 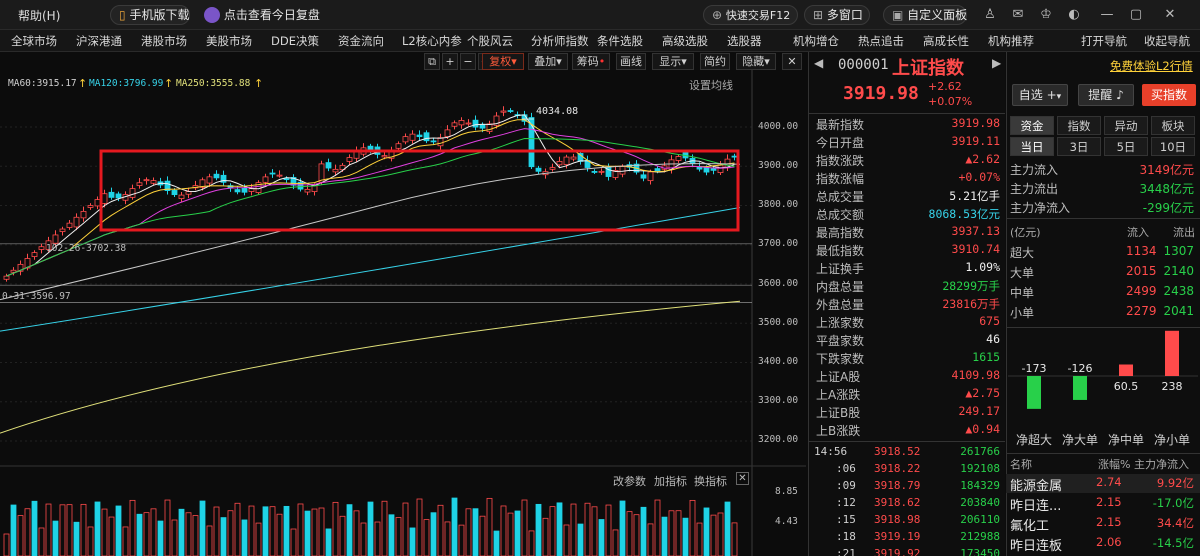 What do you see at coordinates (792, 61) in the screenshot?
I see `close-chart-icon: ✕` at bounding box center [792, 61].